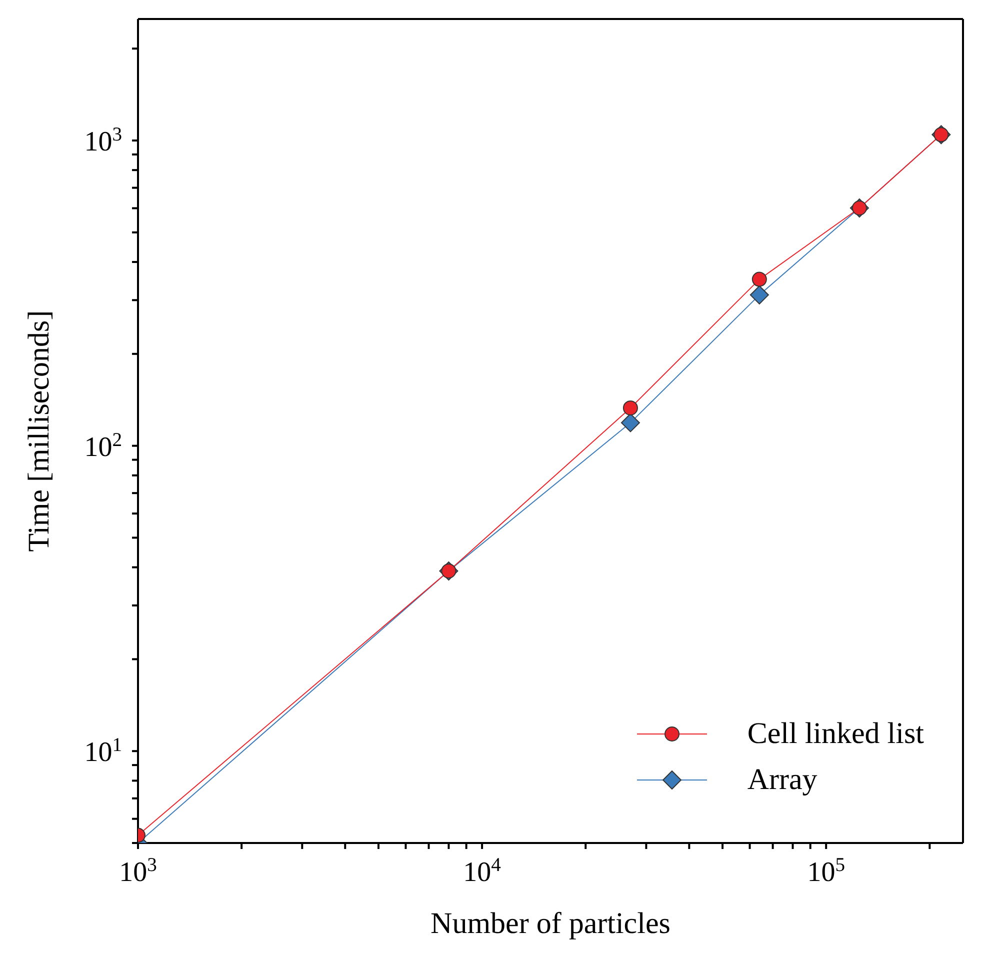 The height and width of the screenshot is (965, 982). What do you see at coordinates (103, 446) in the screenshot?
I see `y-tick-label: 10$^{2}$` at bounding box center [103, 446].